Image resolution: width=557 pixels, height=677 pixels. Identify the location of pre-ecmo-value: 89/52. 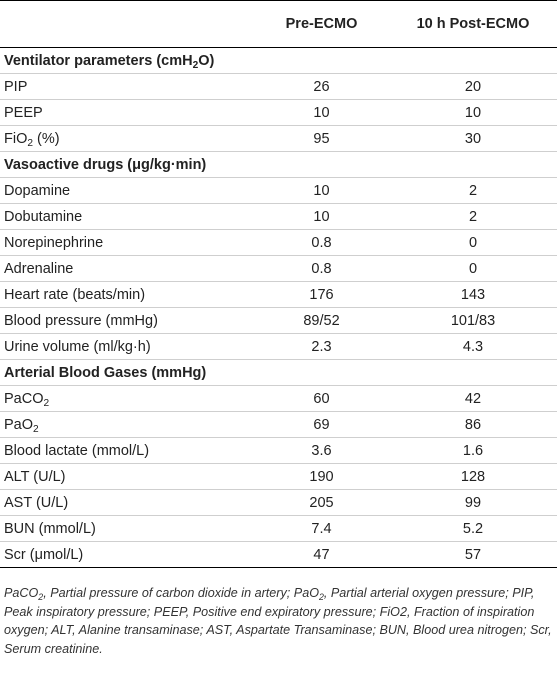
(321, 320).